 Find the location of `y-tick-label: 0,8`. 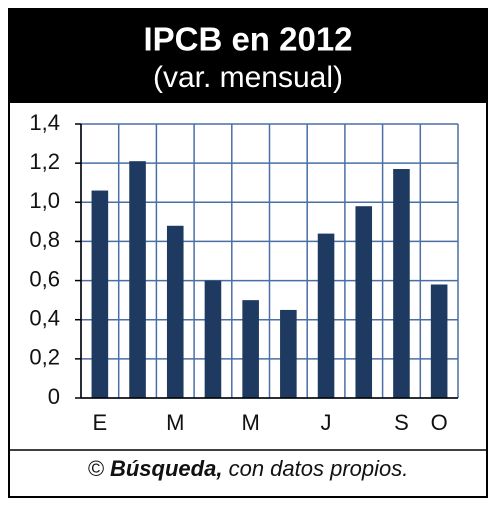

y-tick-label: 0,8 is located at coordinates (44, 239).